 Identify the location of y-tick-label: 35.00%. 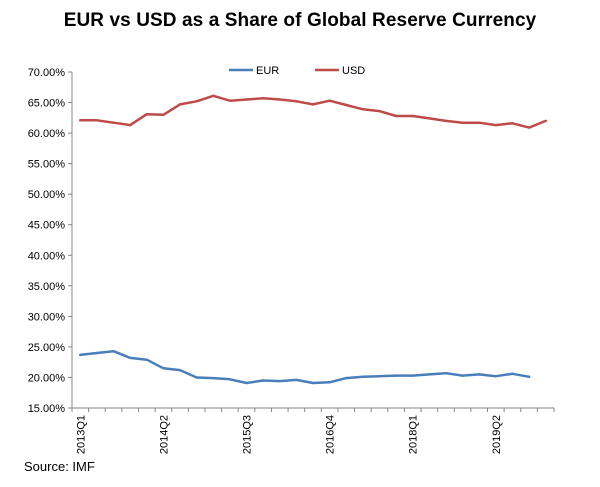
(47, 287).